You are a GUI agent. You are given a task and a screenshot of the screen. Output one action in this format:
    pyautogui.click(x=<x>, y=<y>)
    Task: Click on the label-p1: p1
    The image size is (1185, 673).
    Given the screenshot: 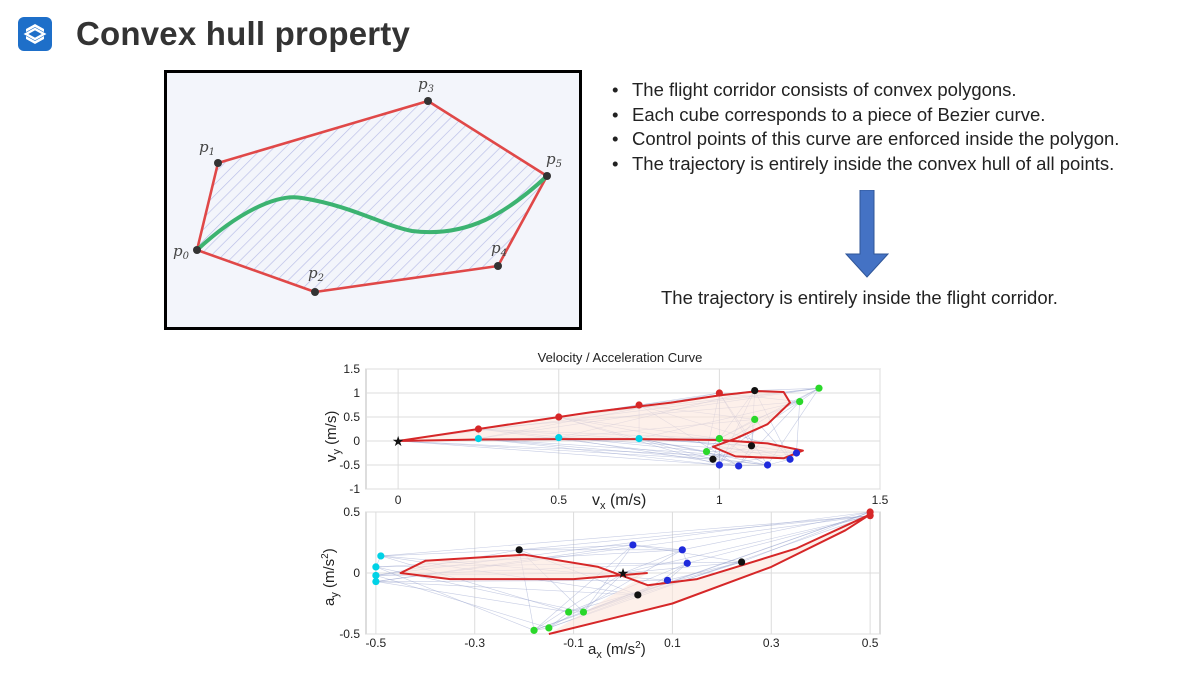 What is the action you would take?
    pyautogui.click(x=207, y=148)
    